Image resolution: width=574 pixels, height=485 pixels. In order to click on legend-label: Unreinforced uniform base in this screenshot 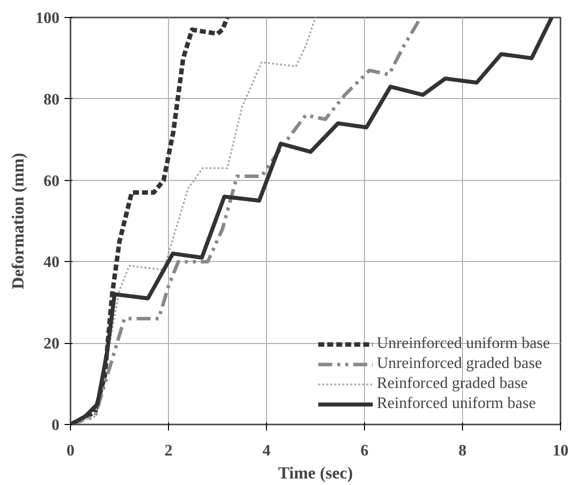, I will do `click(463, 344)`.